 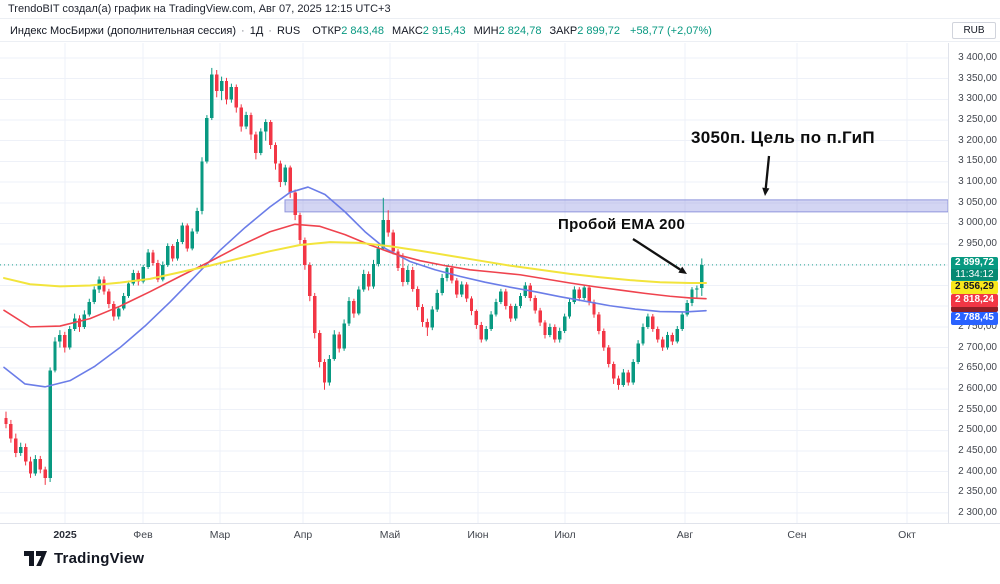 What do you see at coordinates (390, 535) in the screenshot?
I see `time-axis-label: Май` at bounding box center [390, 535].